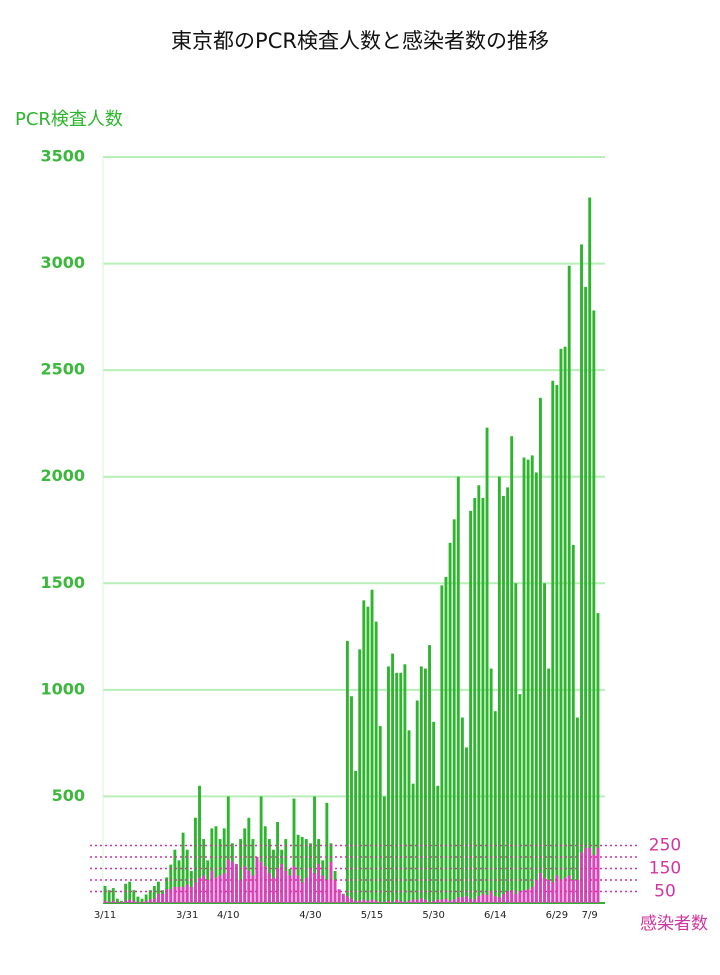  Describe the element at coordinates (557, 915) in the screenshot. I see `x-tick-label: 6/29` at that location.